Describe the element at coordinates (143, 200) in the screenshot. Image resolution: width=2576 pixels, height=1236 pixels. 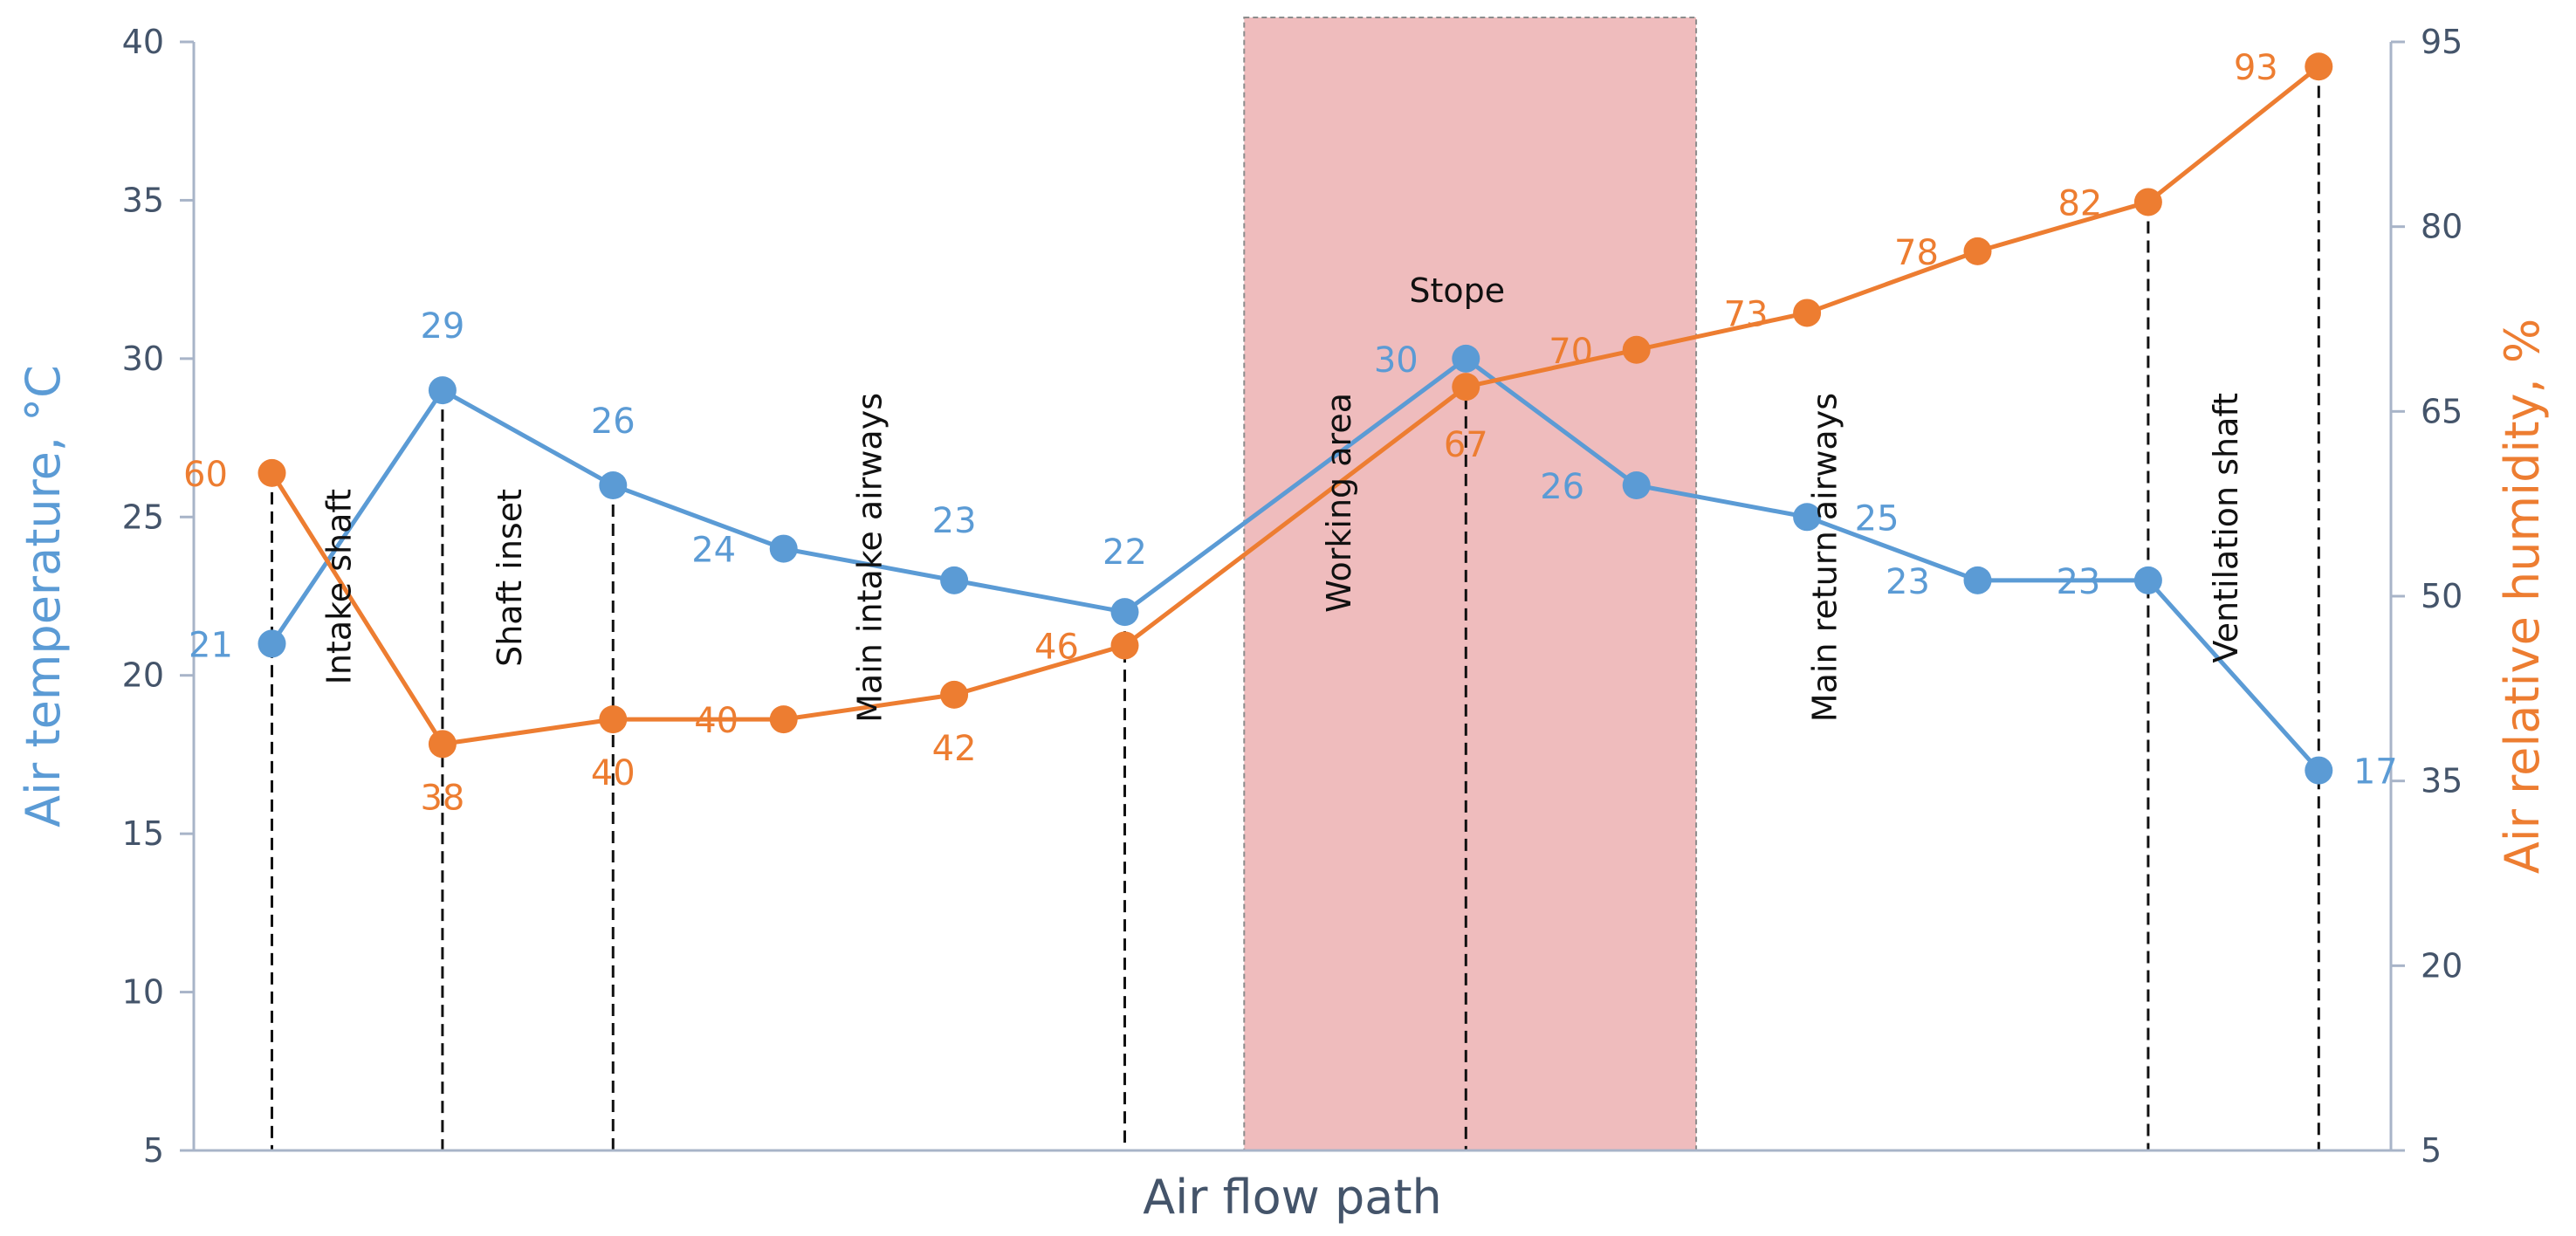
I see `left-tick-label: 35` at that location.